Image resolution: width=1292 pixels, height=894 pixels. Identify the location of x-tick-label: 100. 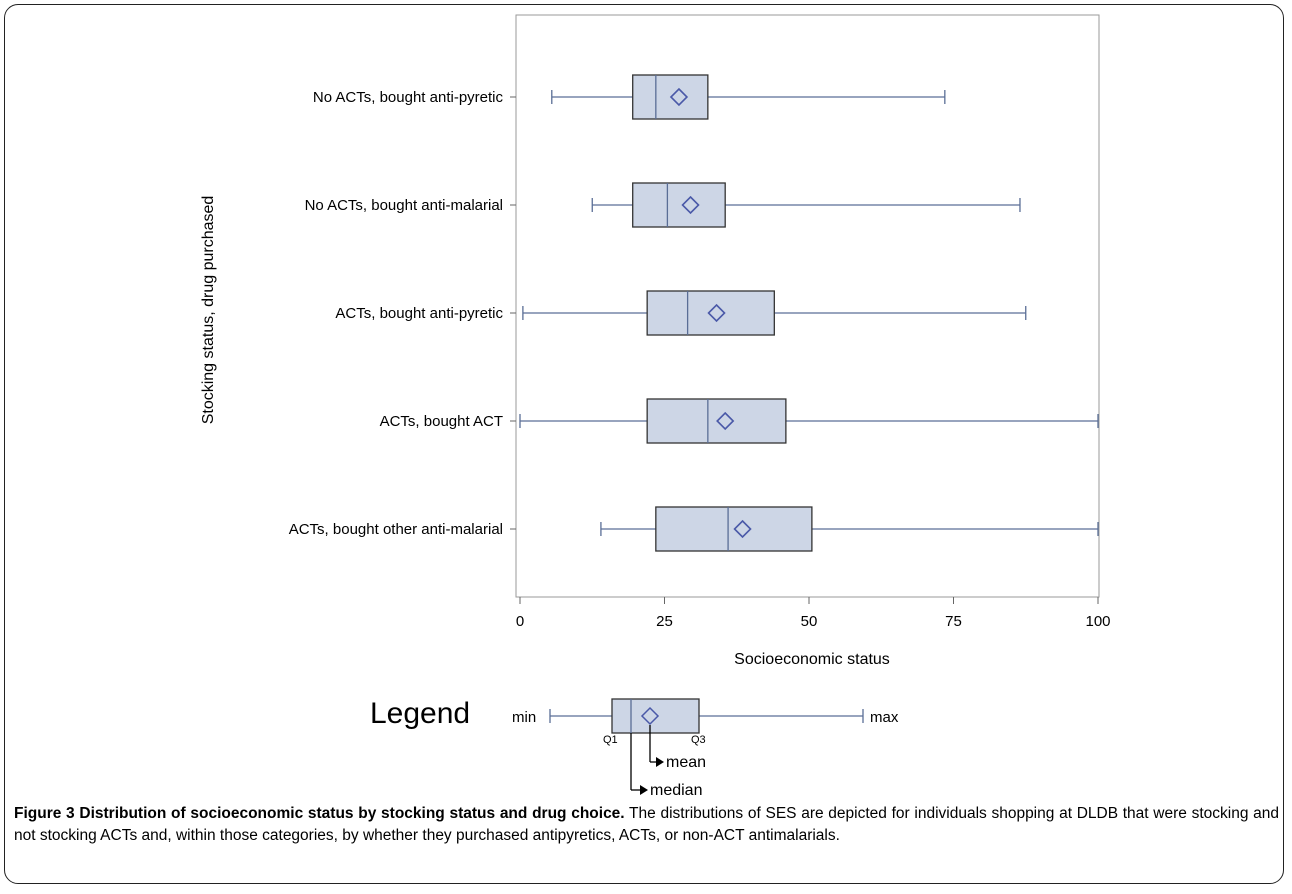
(1097, 621).